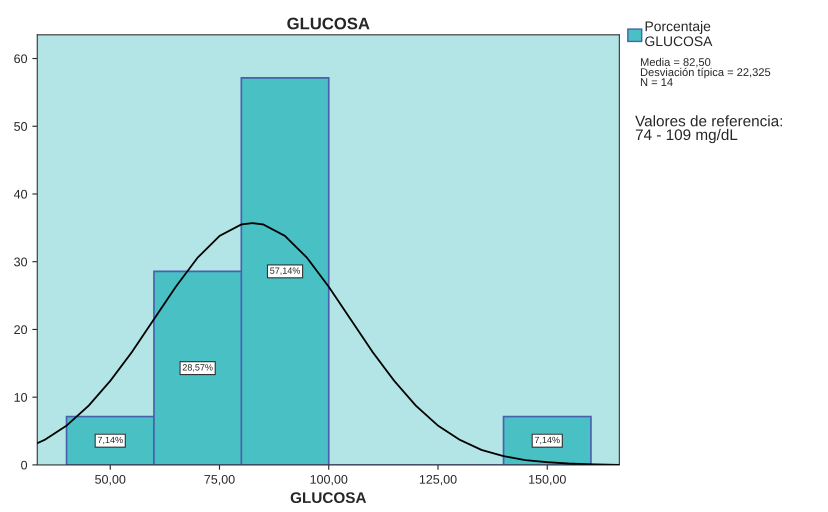 The width and height of the screenshot is (828, 512). I want to click on x-tick-label: 125,00, so click(438, 480).